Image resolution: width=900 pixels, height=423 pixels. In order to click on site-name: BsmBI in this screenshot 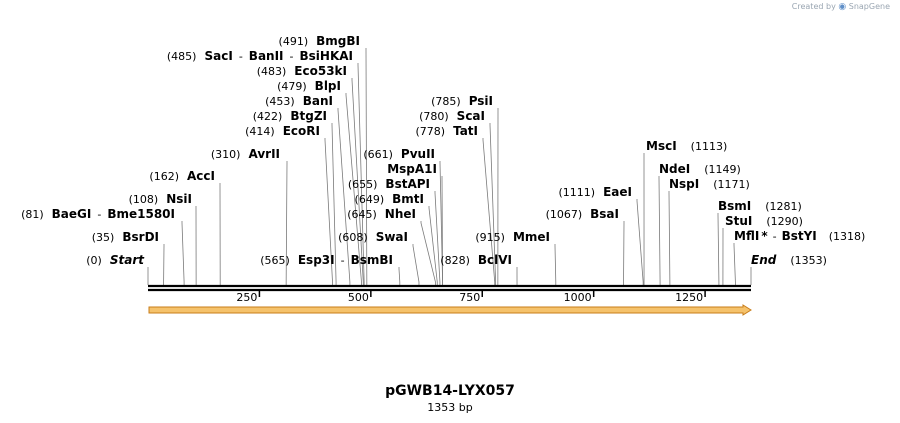, I will do `click(372, 260)`.